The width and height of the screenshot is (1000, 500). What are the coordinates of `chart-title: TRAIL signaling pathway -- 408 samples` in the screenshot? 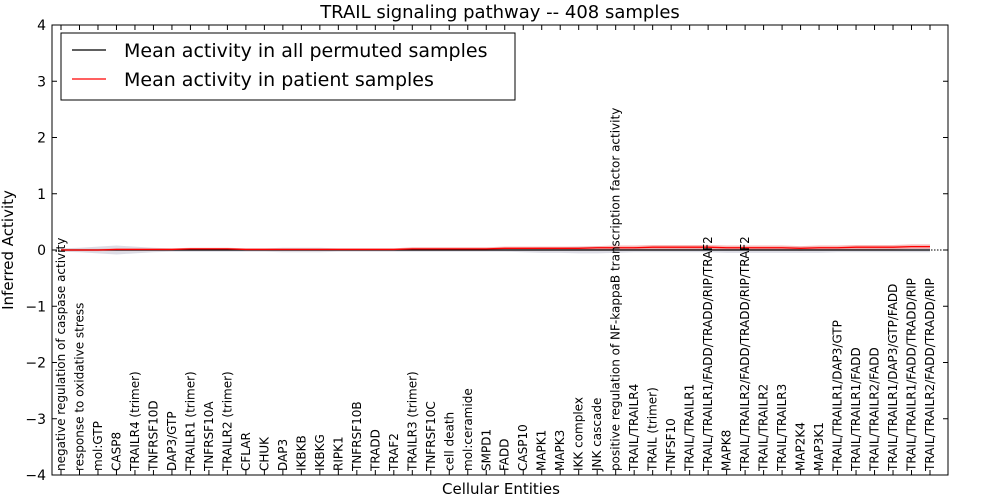 It's located at (499, 12).